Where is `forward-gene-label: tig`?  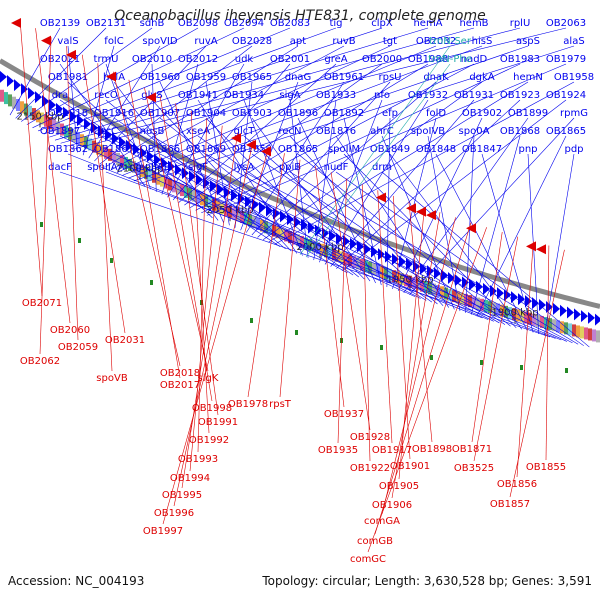
forward-gene-label: tig is located at coordinates (335, 23).